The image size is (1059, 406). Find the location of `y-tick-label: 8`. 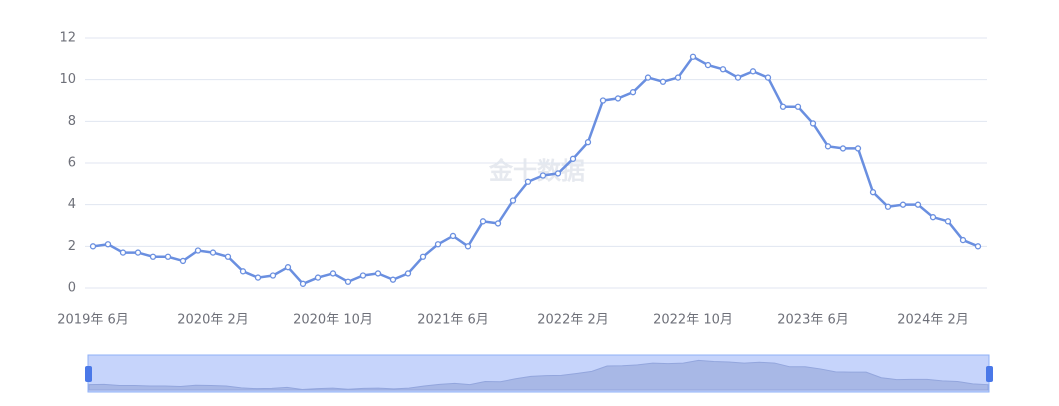

y-tick-label: 8 is located at coordinates (72, 121).